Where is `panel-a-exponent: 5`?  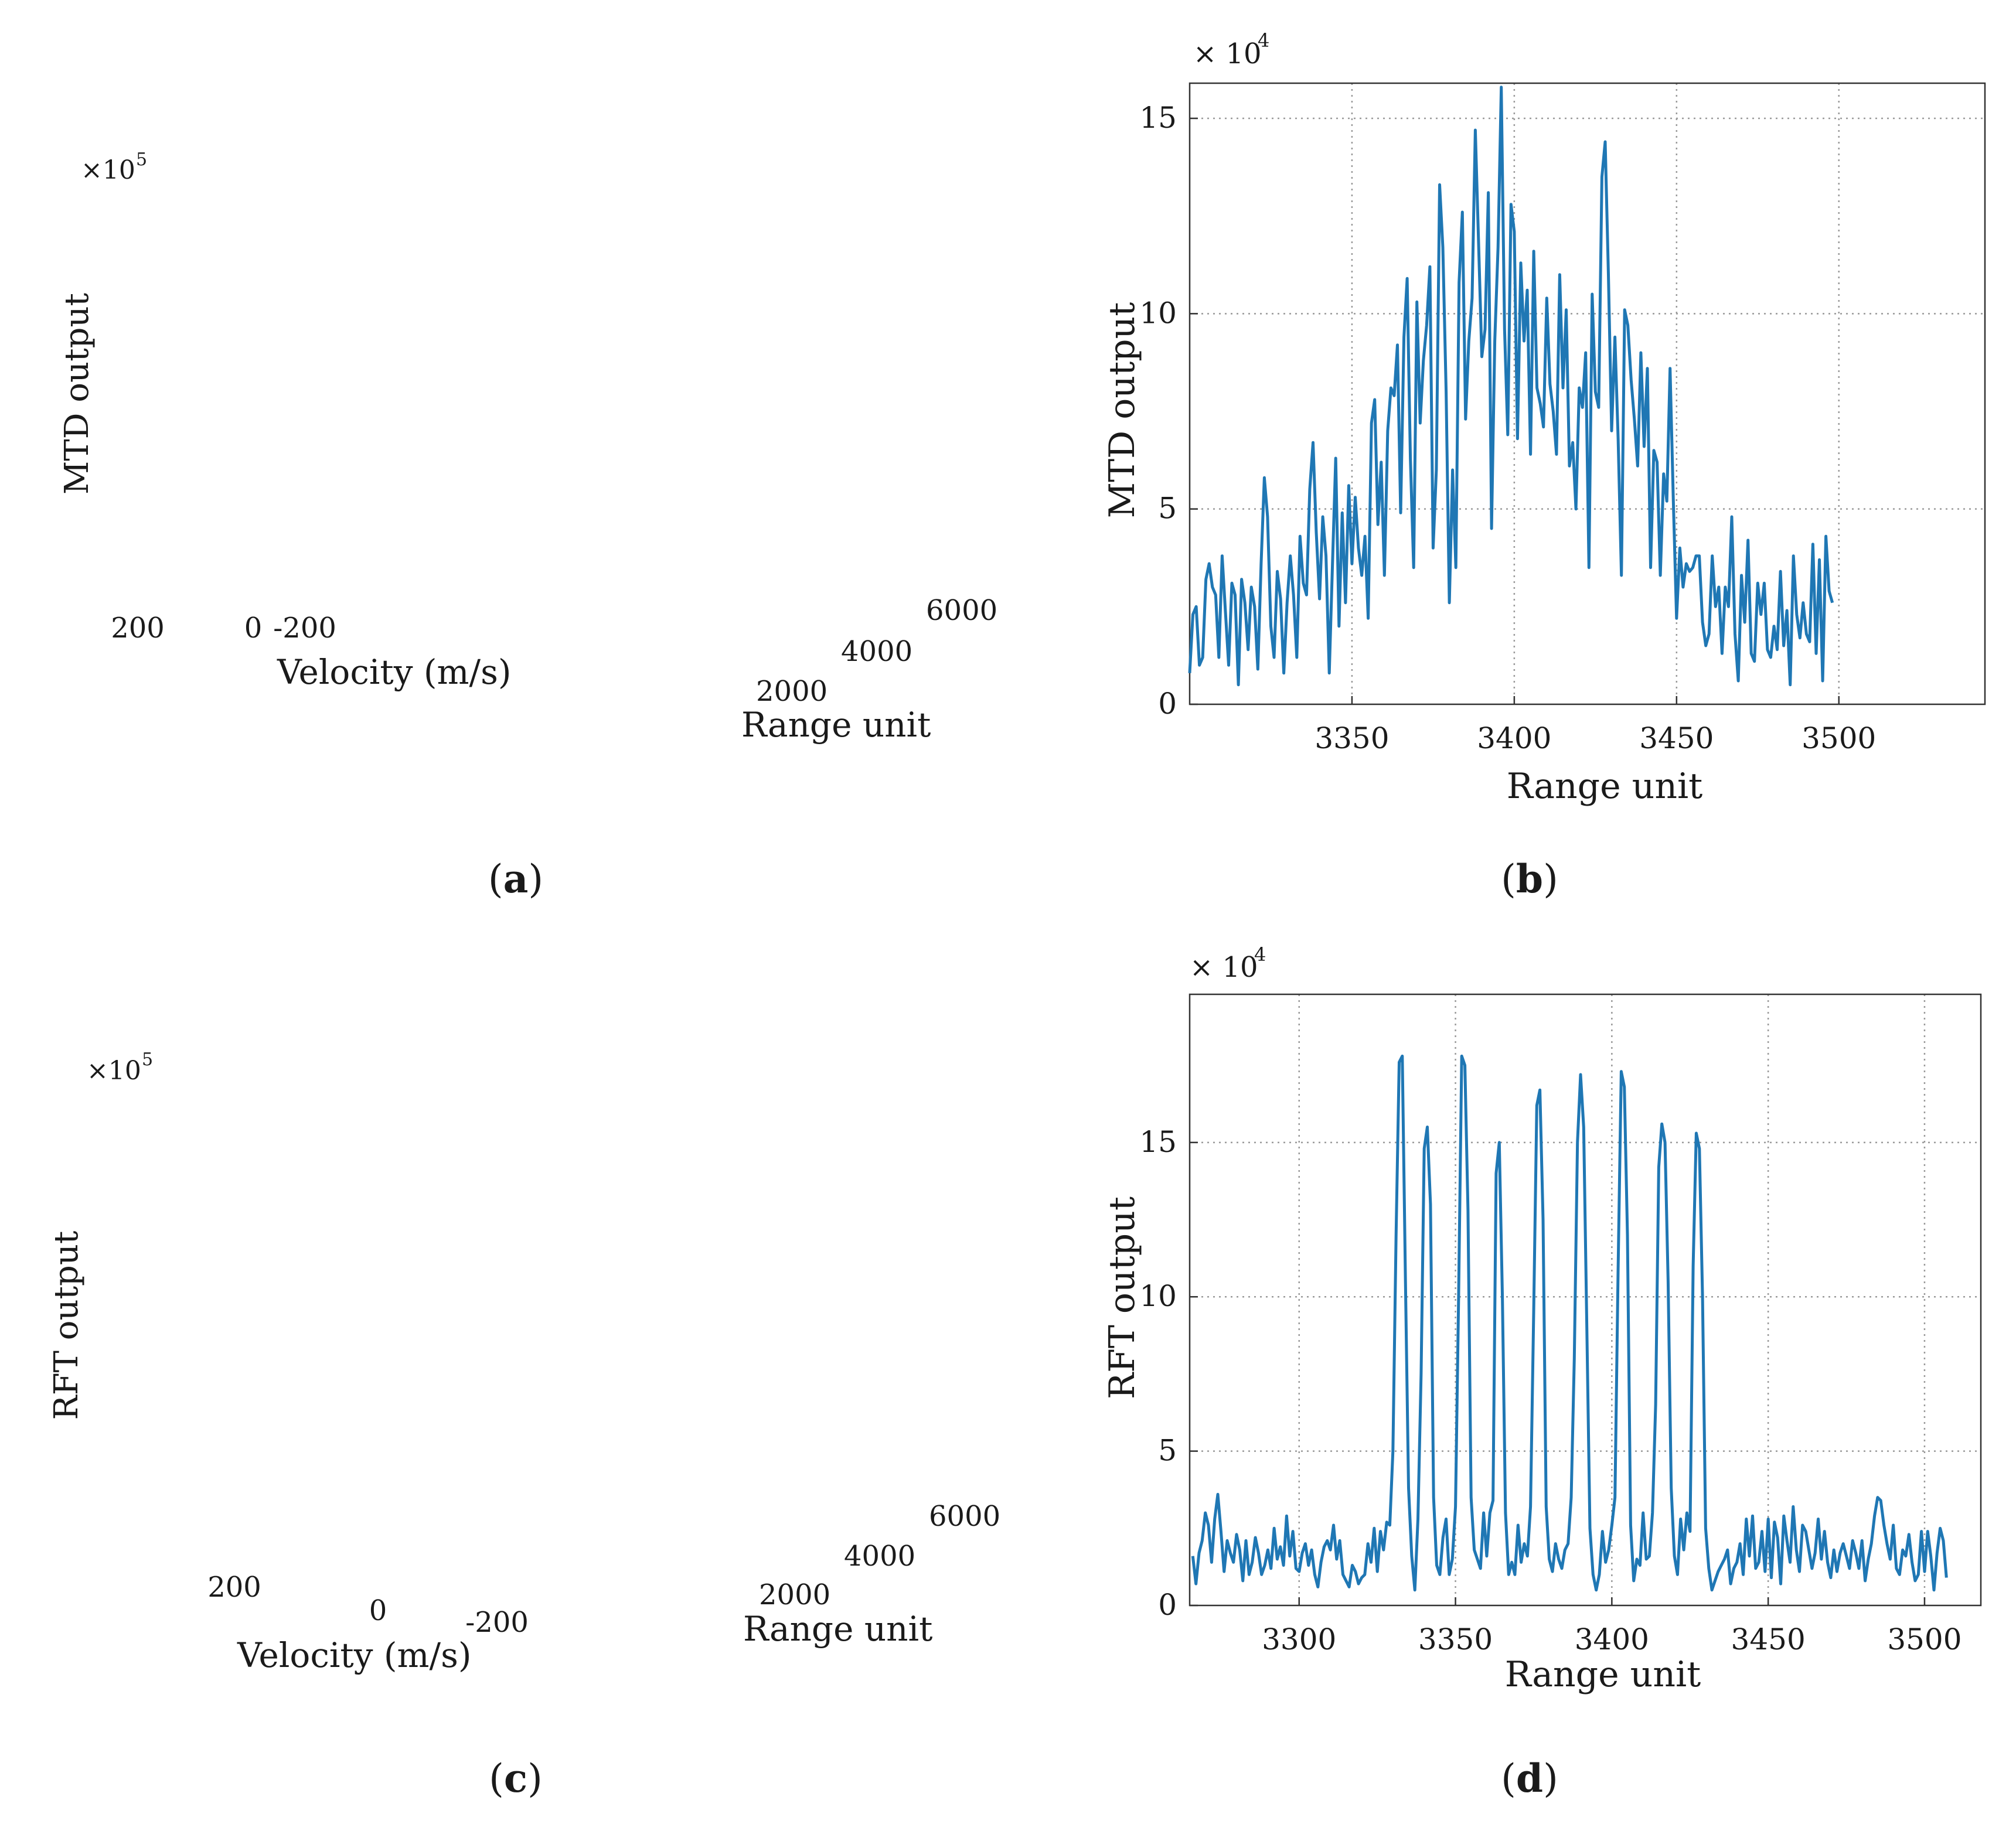 panel-a-exponent: 5 is located at coordinates (141, 160).